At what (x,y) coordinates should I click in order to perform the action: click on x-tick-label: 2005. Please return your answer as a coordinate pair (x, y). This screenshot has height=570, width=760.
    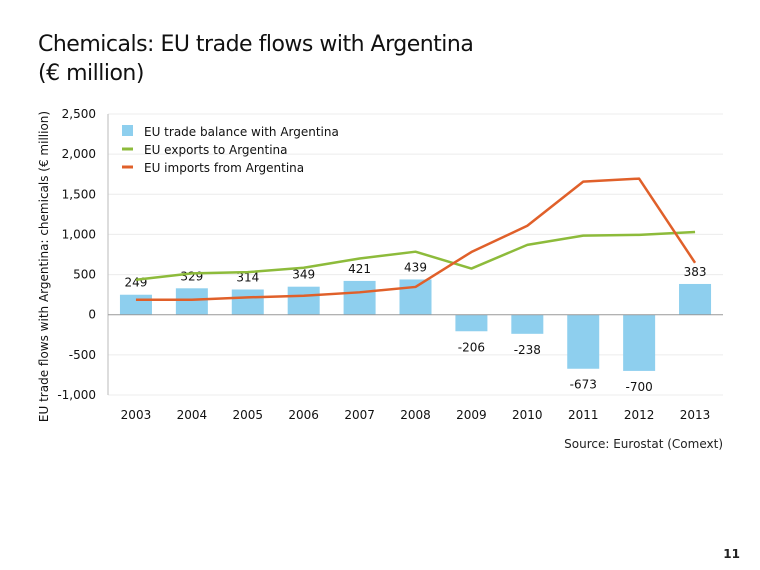
    Looking at the image, I should click on (247, 415).